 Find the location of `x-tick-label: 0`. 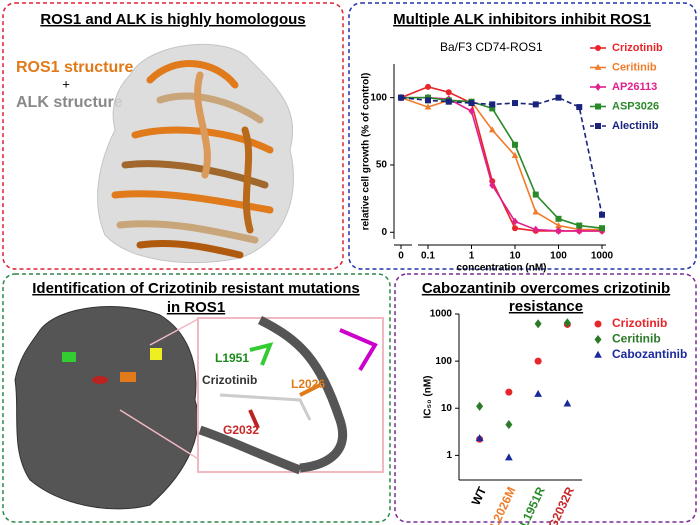

x-tick-label: 0 is located at coordinates (401, 256).